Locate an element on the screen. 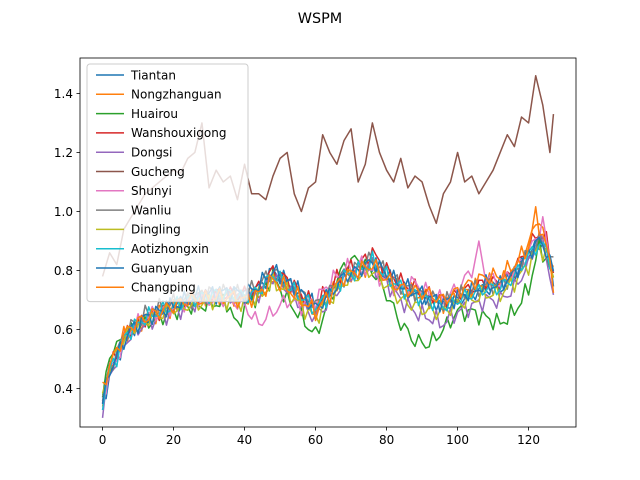  legend-label: Shunyi is located at coordinates (151, 191).